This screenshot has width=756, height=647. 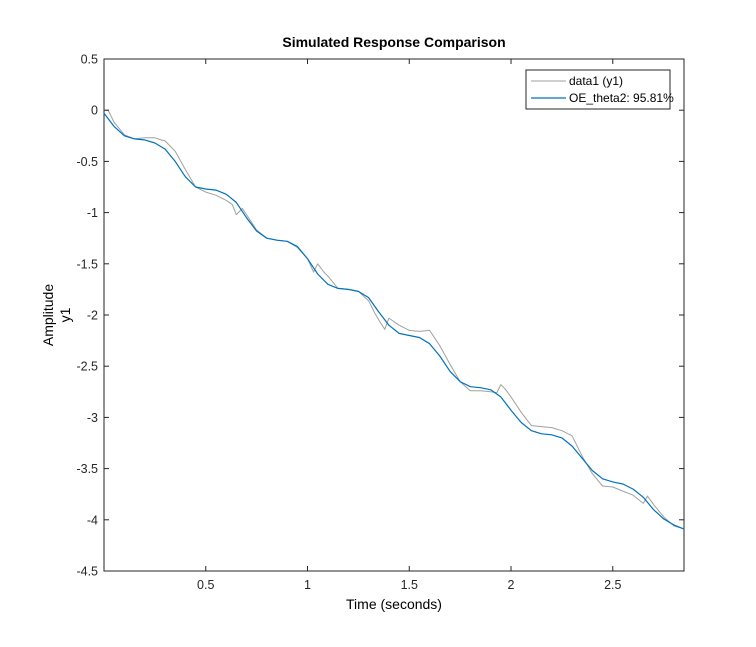 I want to click on y-tick-label: -4.5, so click(x=87, y=572).